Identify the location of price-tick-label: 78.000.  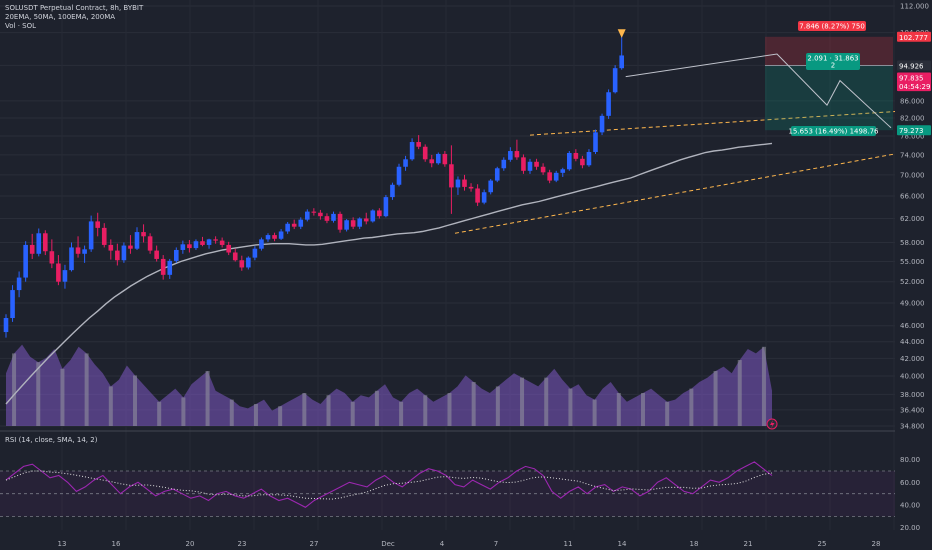
(912, 136).